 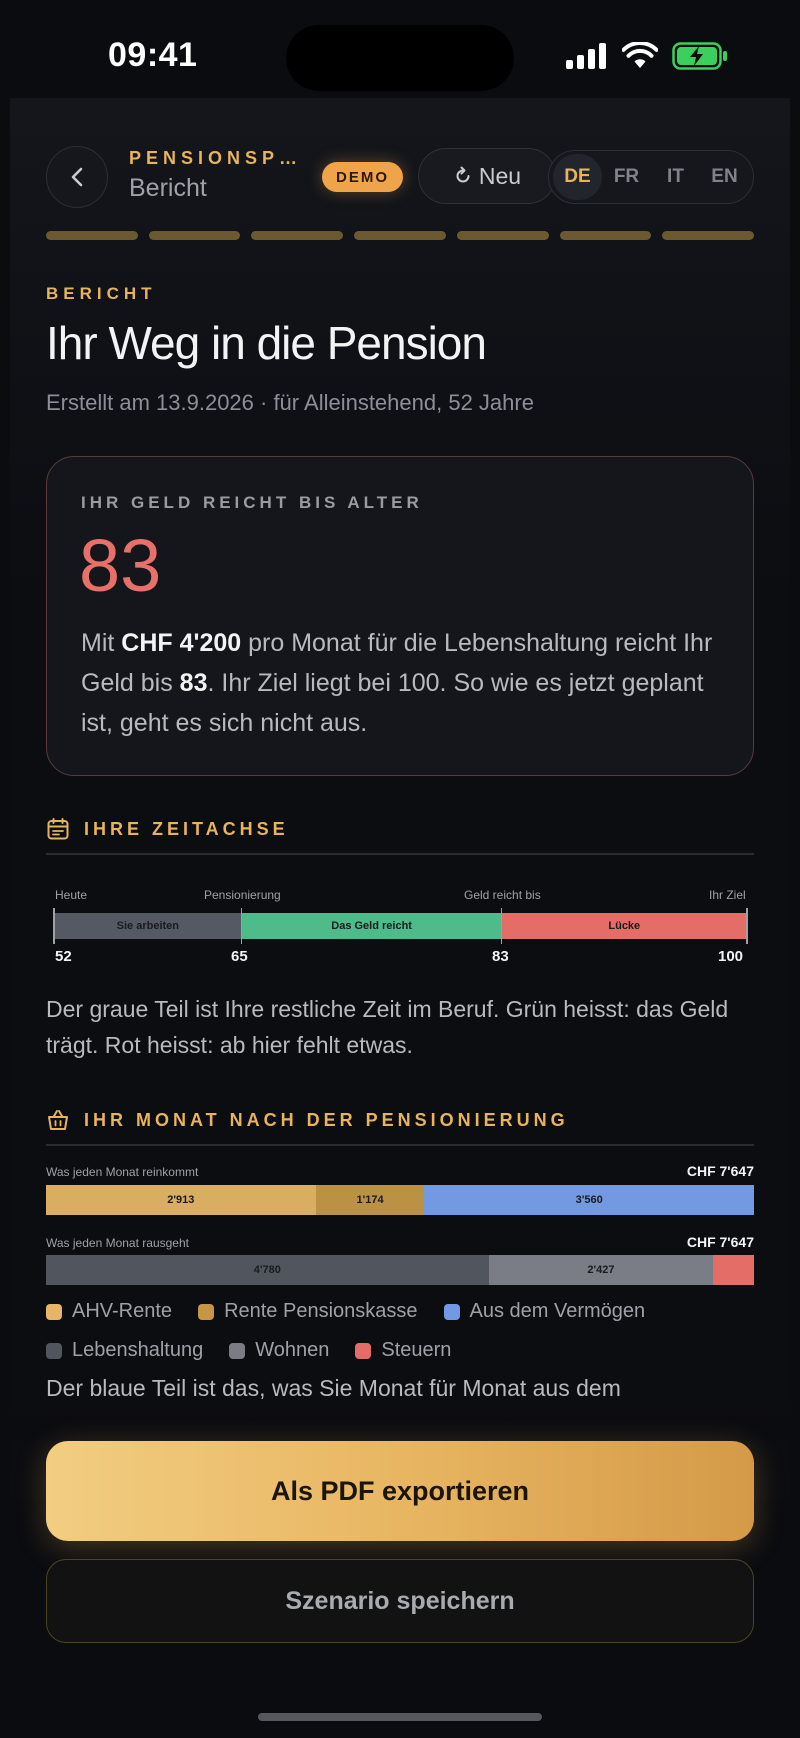 What do you see at coordinates (400, 1491) in the screenshot?
I see `export-pdf-button: Als PDF exportieren` at bounding box center [400, 1491].